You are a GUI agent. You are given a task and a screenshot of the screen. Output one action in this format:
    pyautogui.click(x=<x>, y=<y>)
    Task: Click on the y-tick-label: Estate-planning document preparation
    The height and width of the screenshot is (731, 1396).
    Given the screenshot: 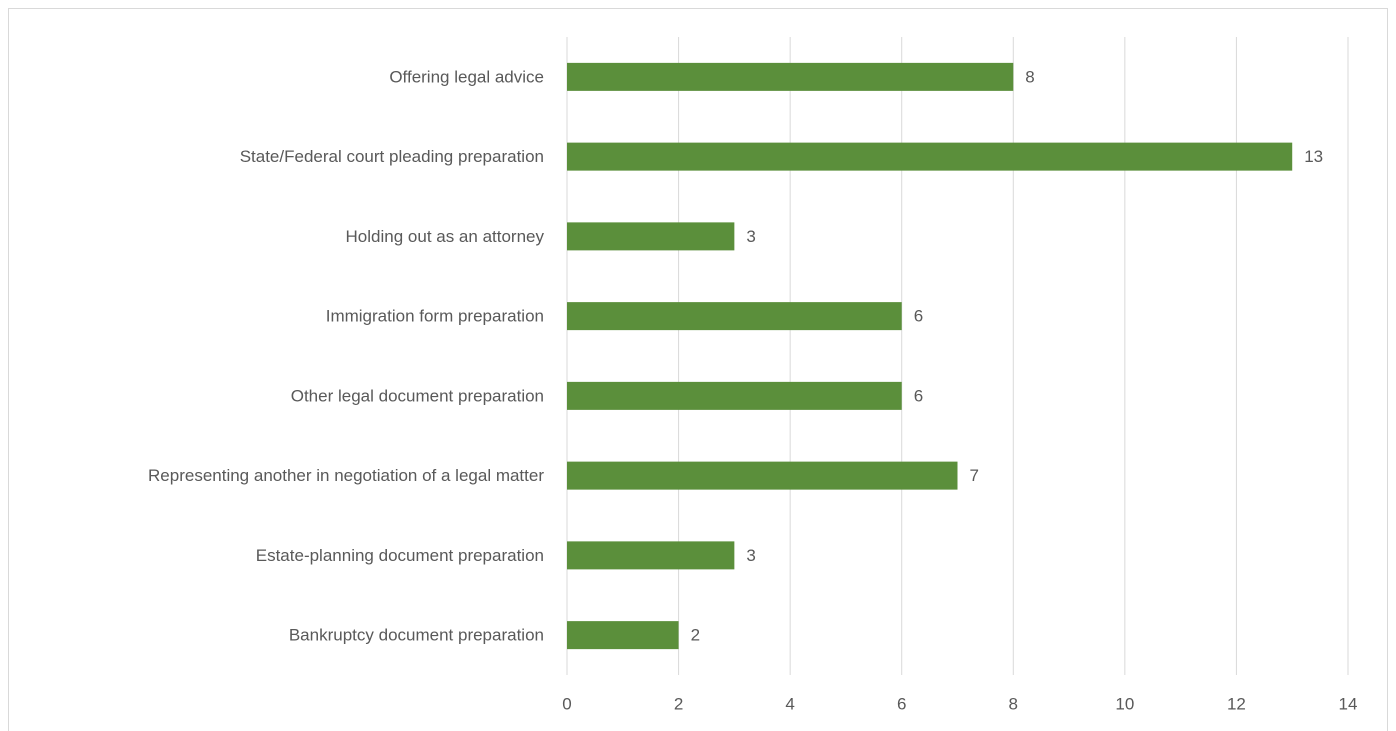 What is the action you would take?
    pyautogui.click(x=400, y=555)
    